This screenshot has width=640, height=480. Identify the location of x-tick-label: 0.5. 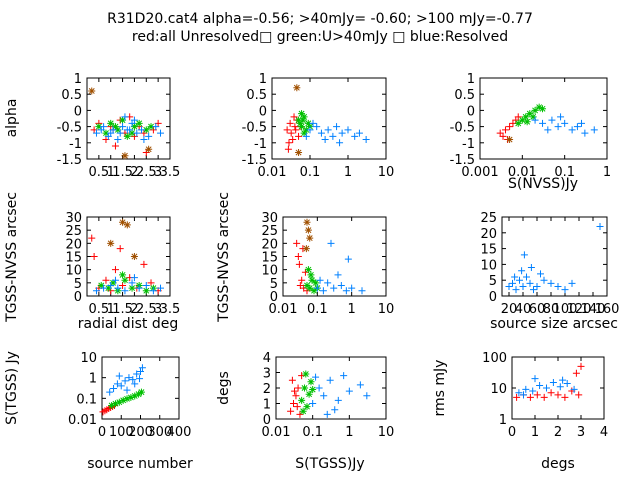
(99, 309).